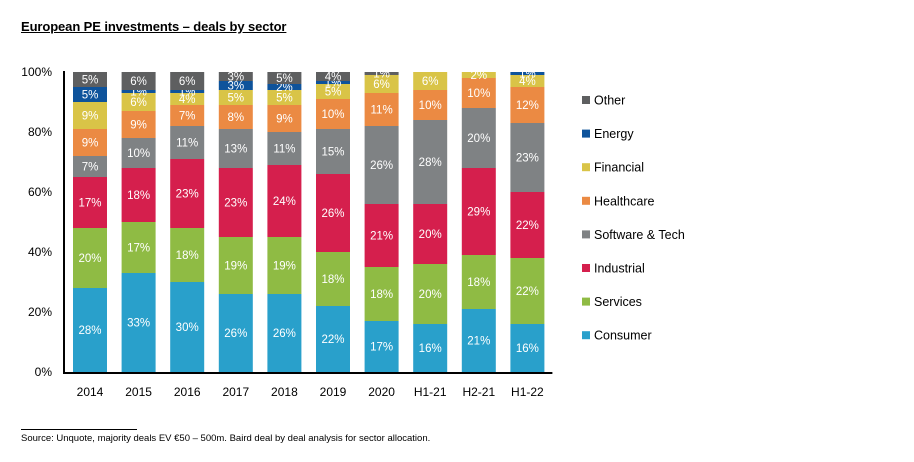  I want to click on bar-segment-energy, so click(138, 91).